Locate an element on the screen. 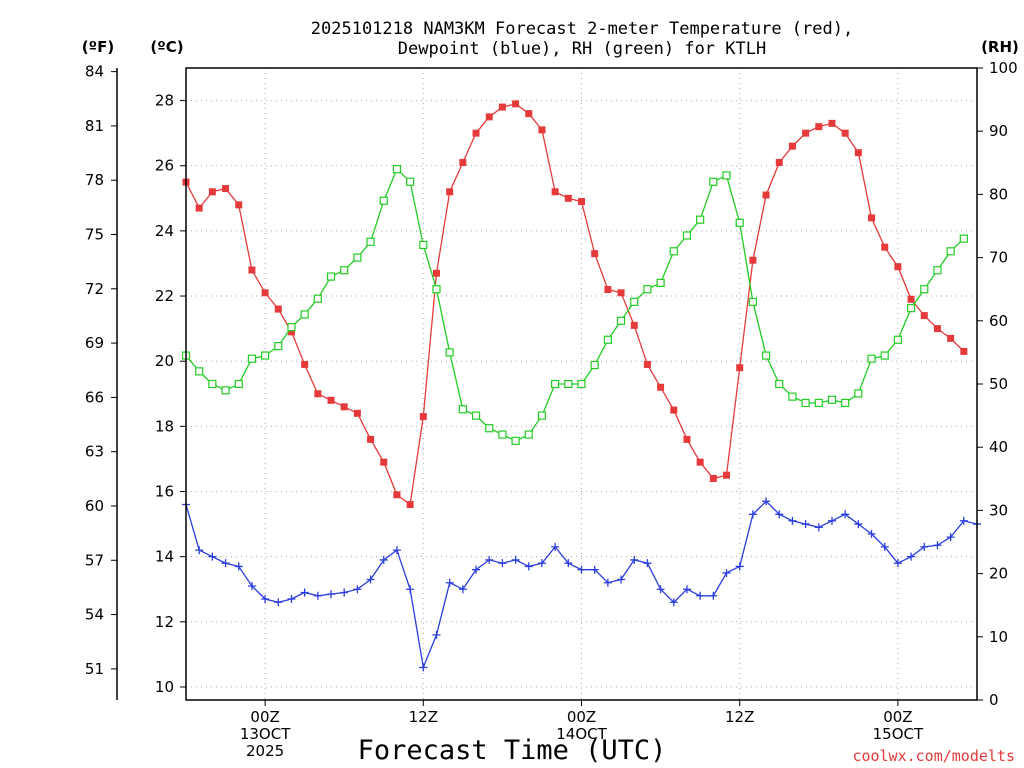  celsius-tick-label: 14 is located at coordinates (164, 557).